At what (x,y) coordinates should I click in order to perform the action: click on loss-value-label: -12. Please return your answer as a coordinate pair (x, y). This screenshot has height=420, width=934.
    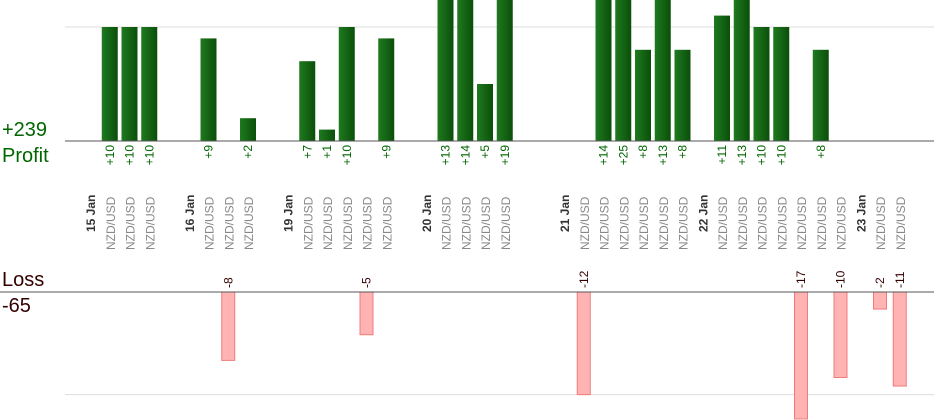
    Looking at the image, I should click on (584, 279).